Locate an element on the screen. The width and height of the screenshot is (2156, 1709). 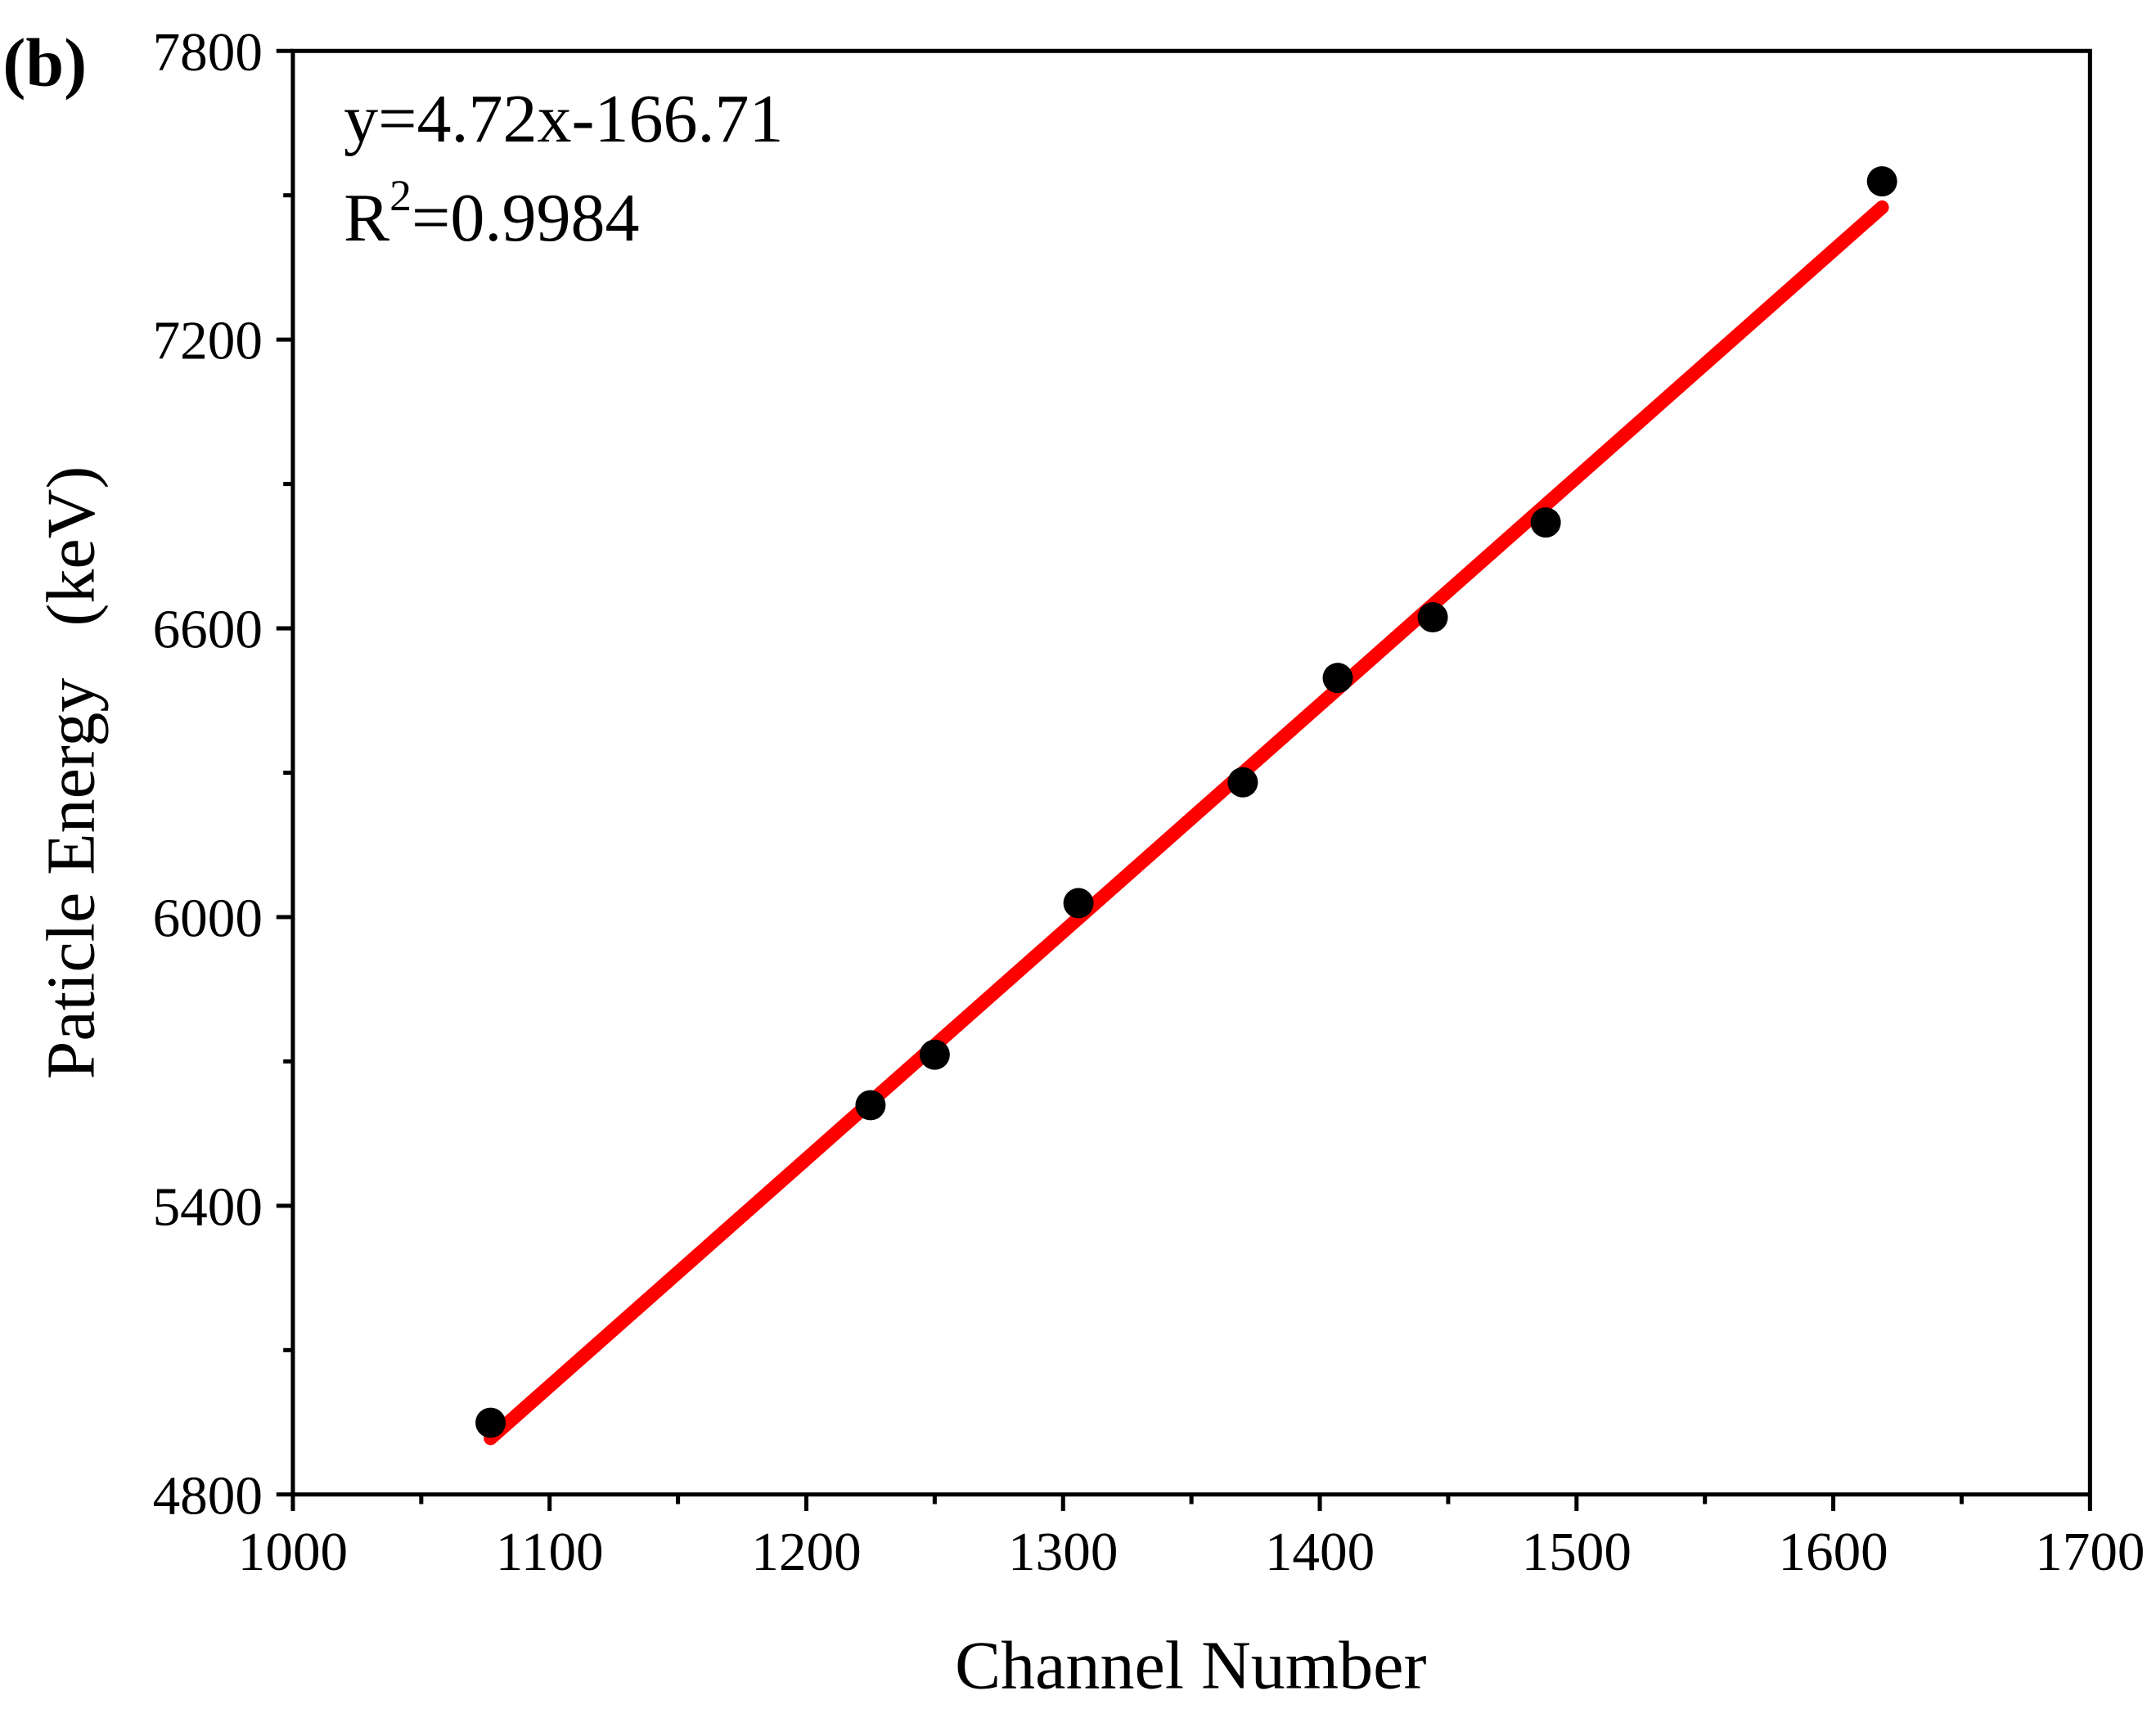
y-axis-ticks: 4800 5400 6000 6600 7200 7800 is located at coordinates (223, 773).